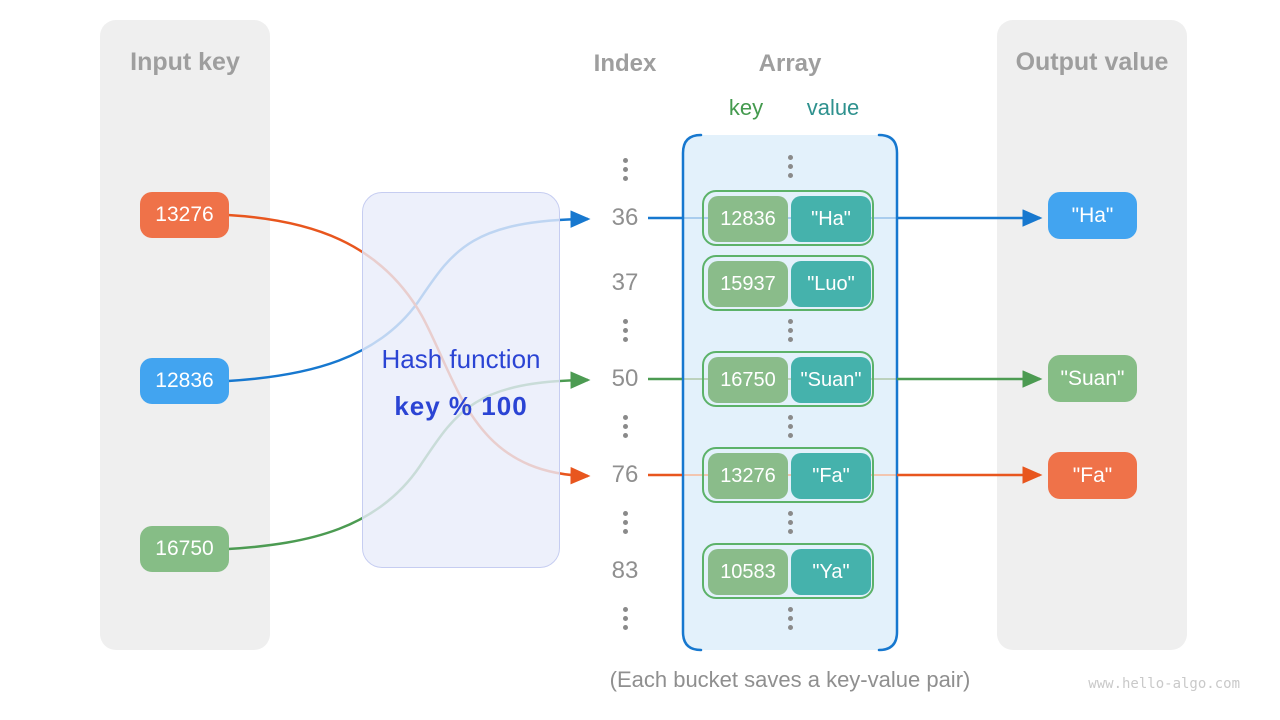 The height and width of the screenshot is (720, 1280). What do you see at coordinates (1092, 62) in the screenshot?
I see `output-panel-title: Output value` at bounding box center [1092, 62].